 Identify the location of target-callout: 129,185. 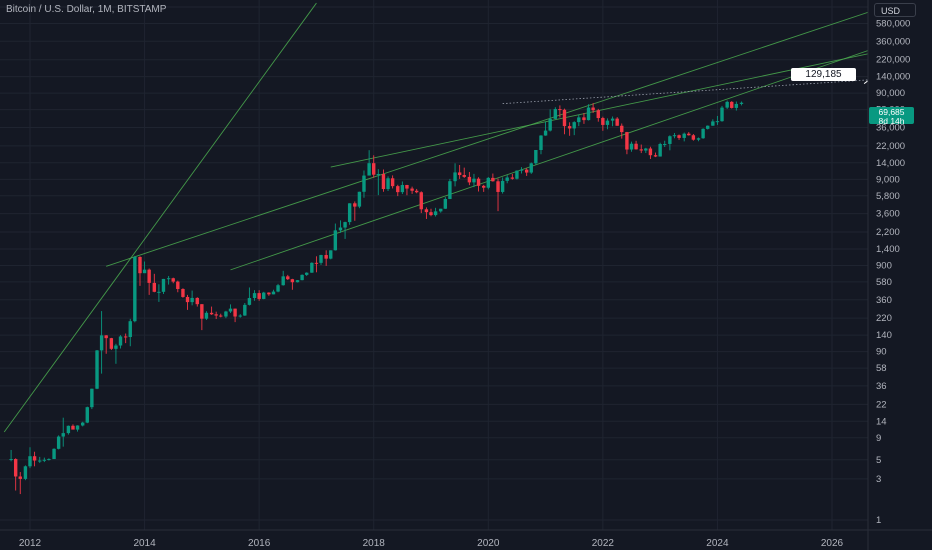
(823, 74).